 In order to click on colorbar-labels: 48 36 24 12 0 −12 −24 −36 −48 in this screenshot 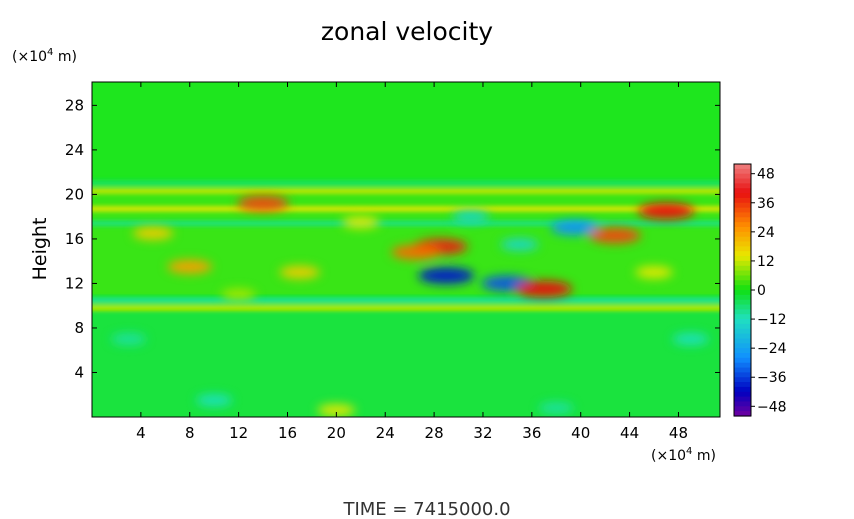, I will do `click(769, 291)`.